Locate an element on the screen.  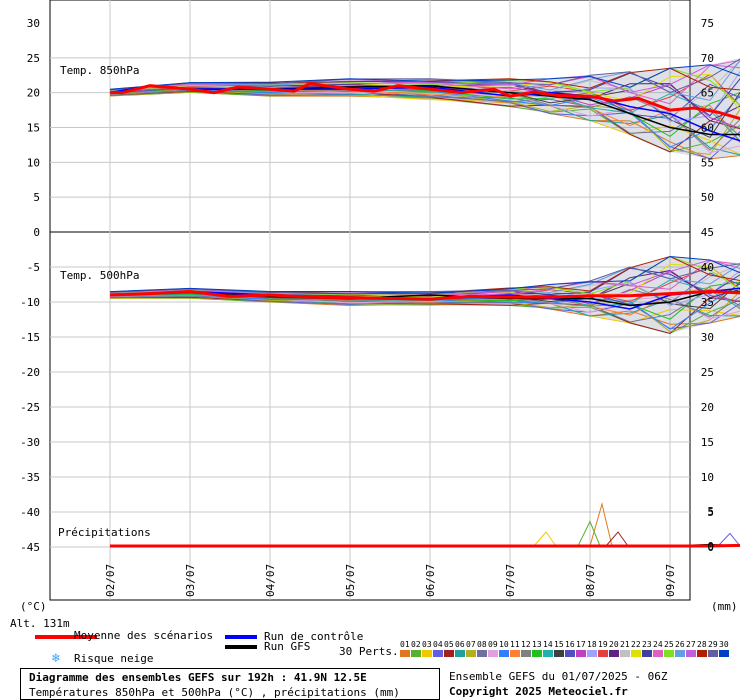
y-tick-right-850: 65 is located at coordinates (707, 93).